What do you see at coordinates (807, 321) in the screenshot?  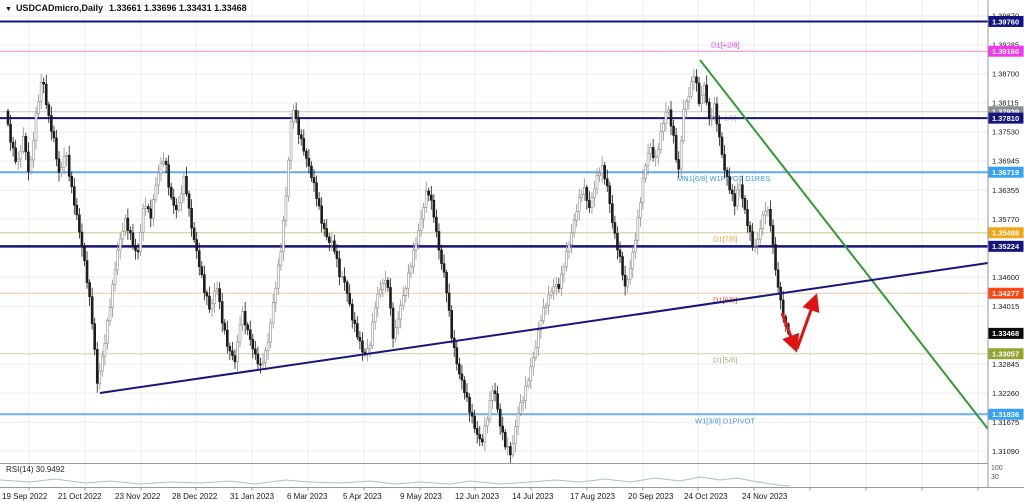 I see `red-up-arrow` at bounding box center [807, 321].